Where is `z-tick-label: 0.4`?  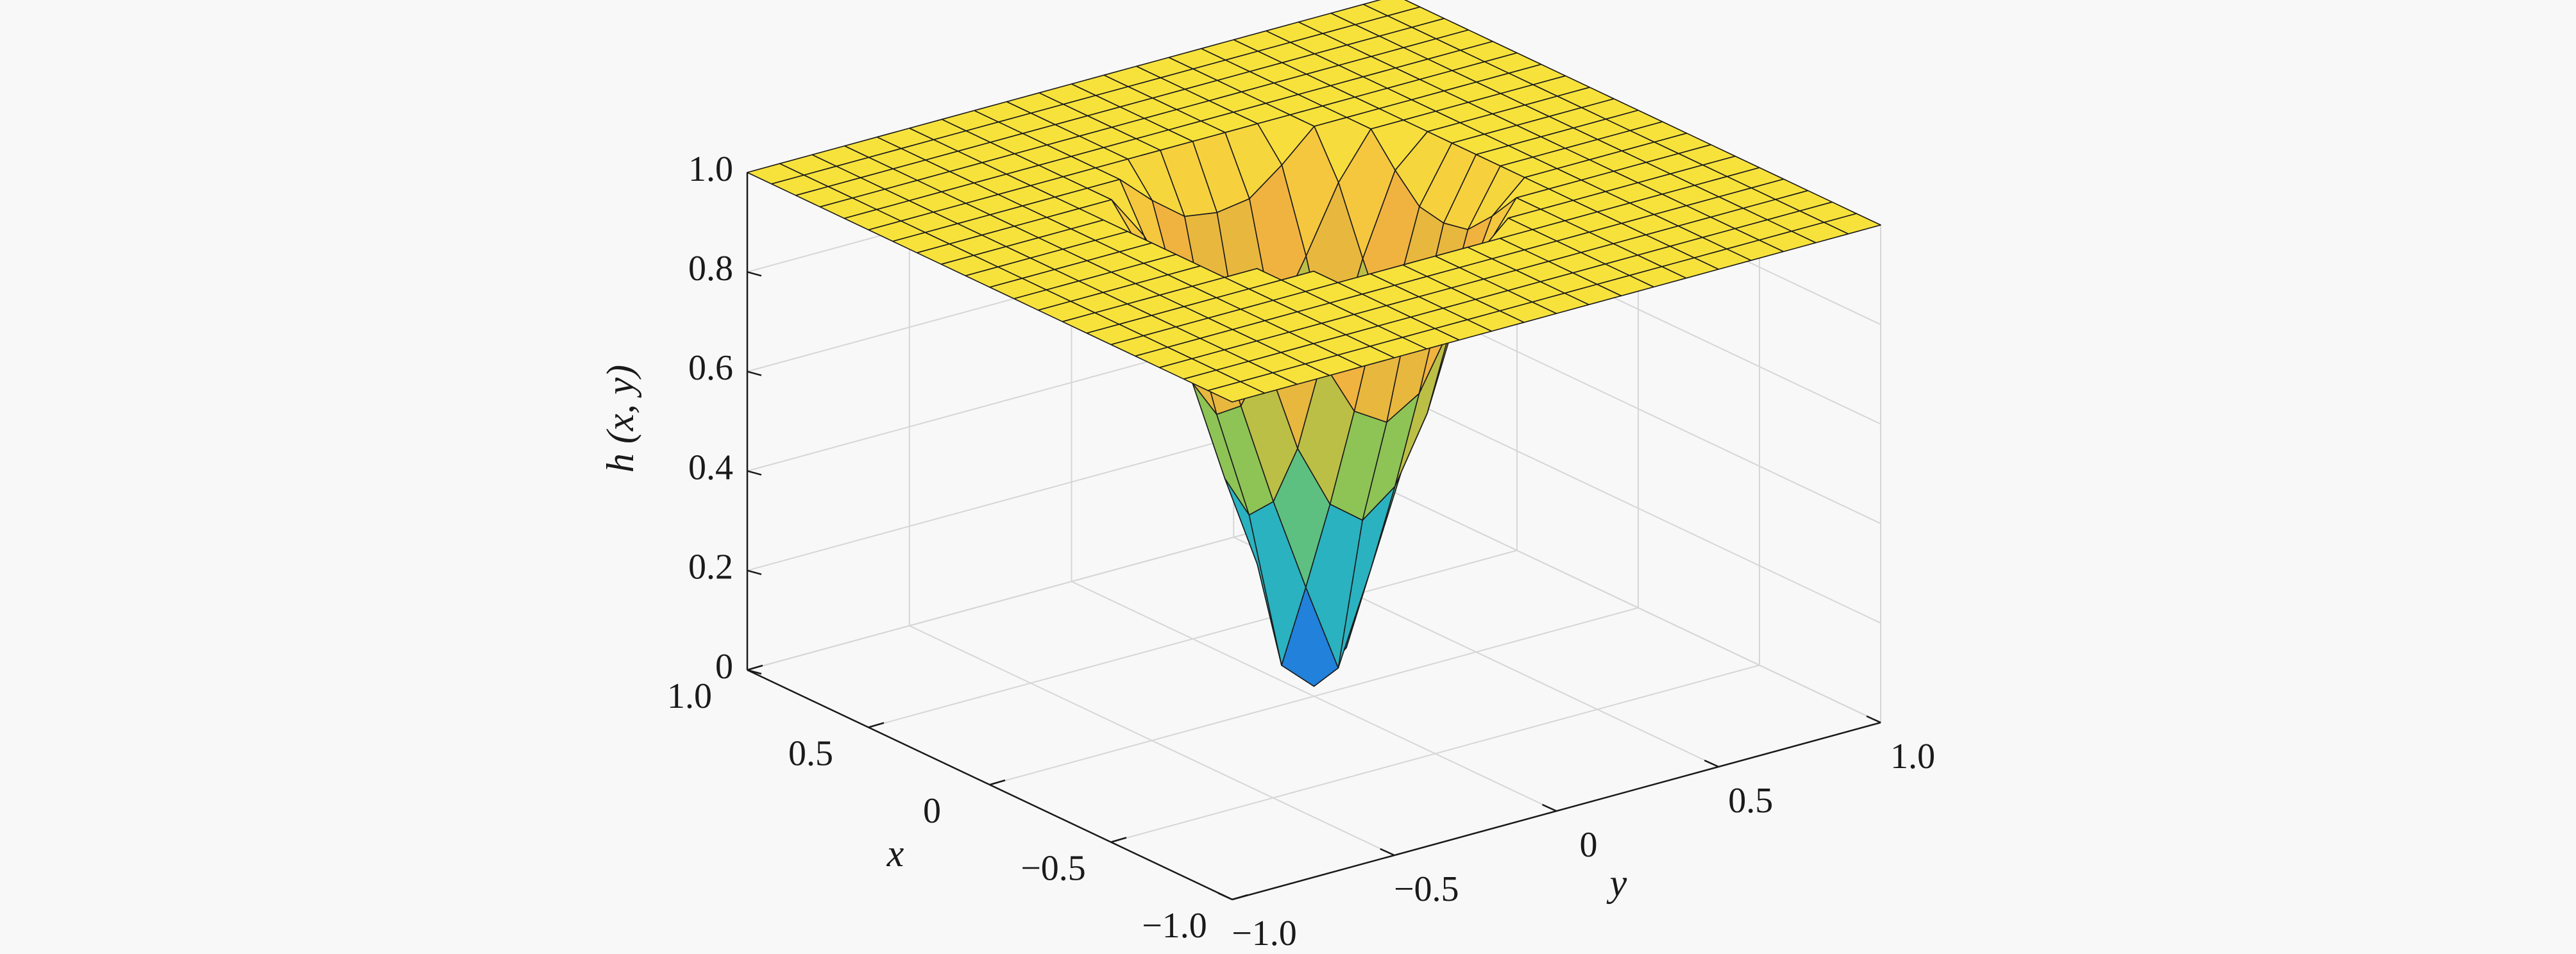 z-tick-label: 0.4 is located at coordinates (710, 468).